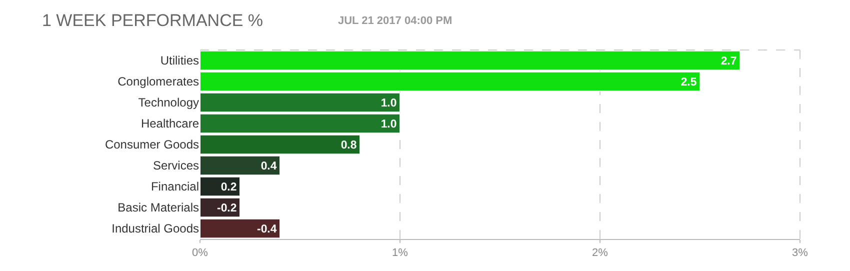 The width and height of the screenshot is (850, 271). I want to click on data-label: -0.4, so click(267, 229).